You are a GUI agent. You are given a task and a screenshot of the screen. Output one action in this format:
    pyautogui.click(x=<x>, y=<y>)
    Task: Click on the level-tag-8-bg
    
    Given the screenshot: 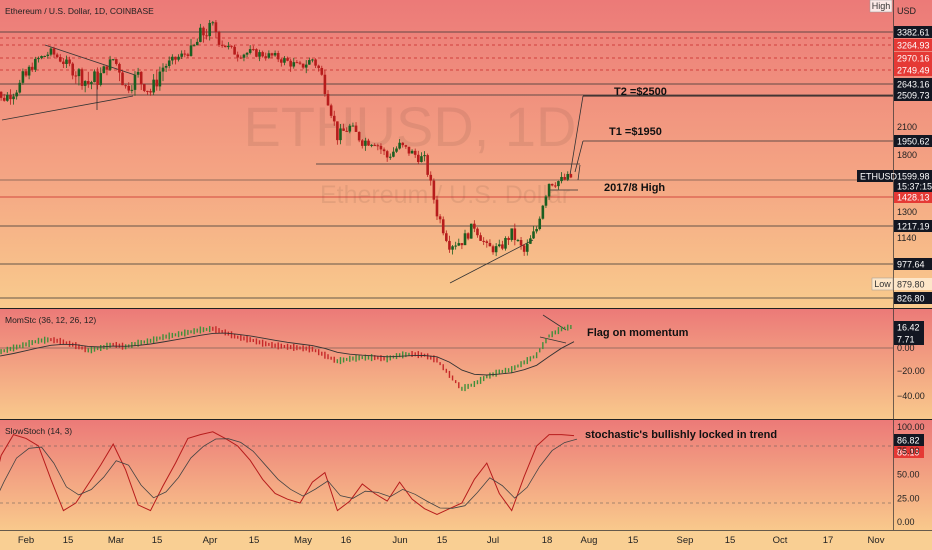 What is the action you would take?
    pyautogui.click(x=913, y=226)
    